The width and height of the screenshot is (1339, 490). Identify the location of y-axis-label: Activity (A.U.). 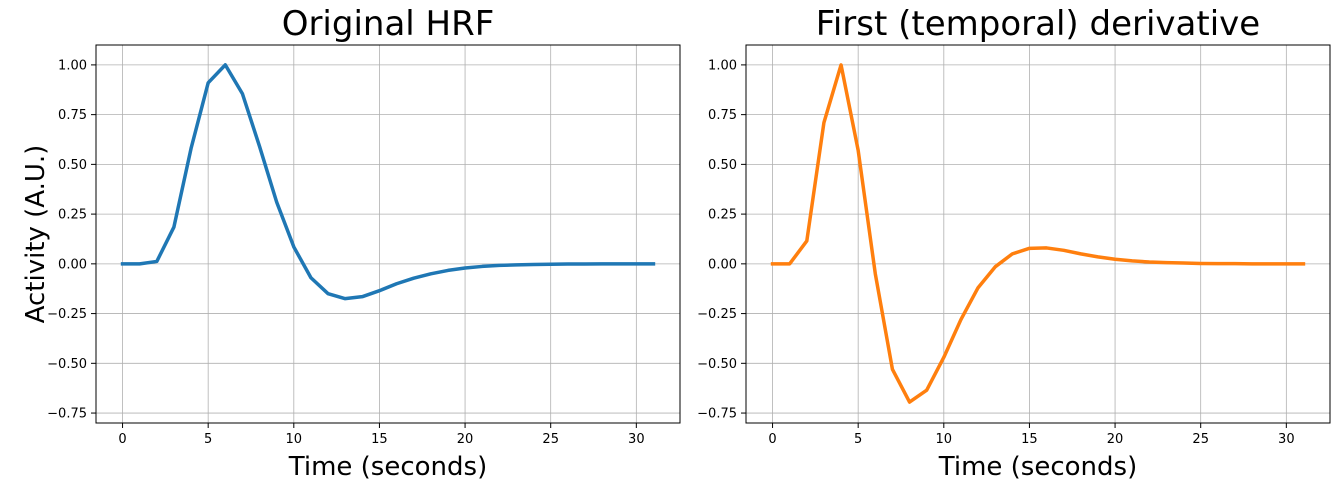
(36, 234).